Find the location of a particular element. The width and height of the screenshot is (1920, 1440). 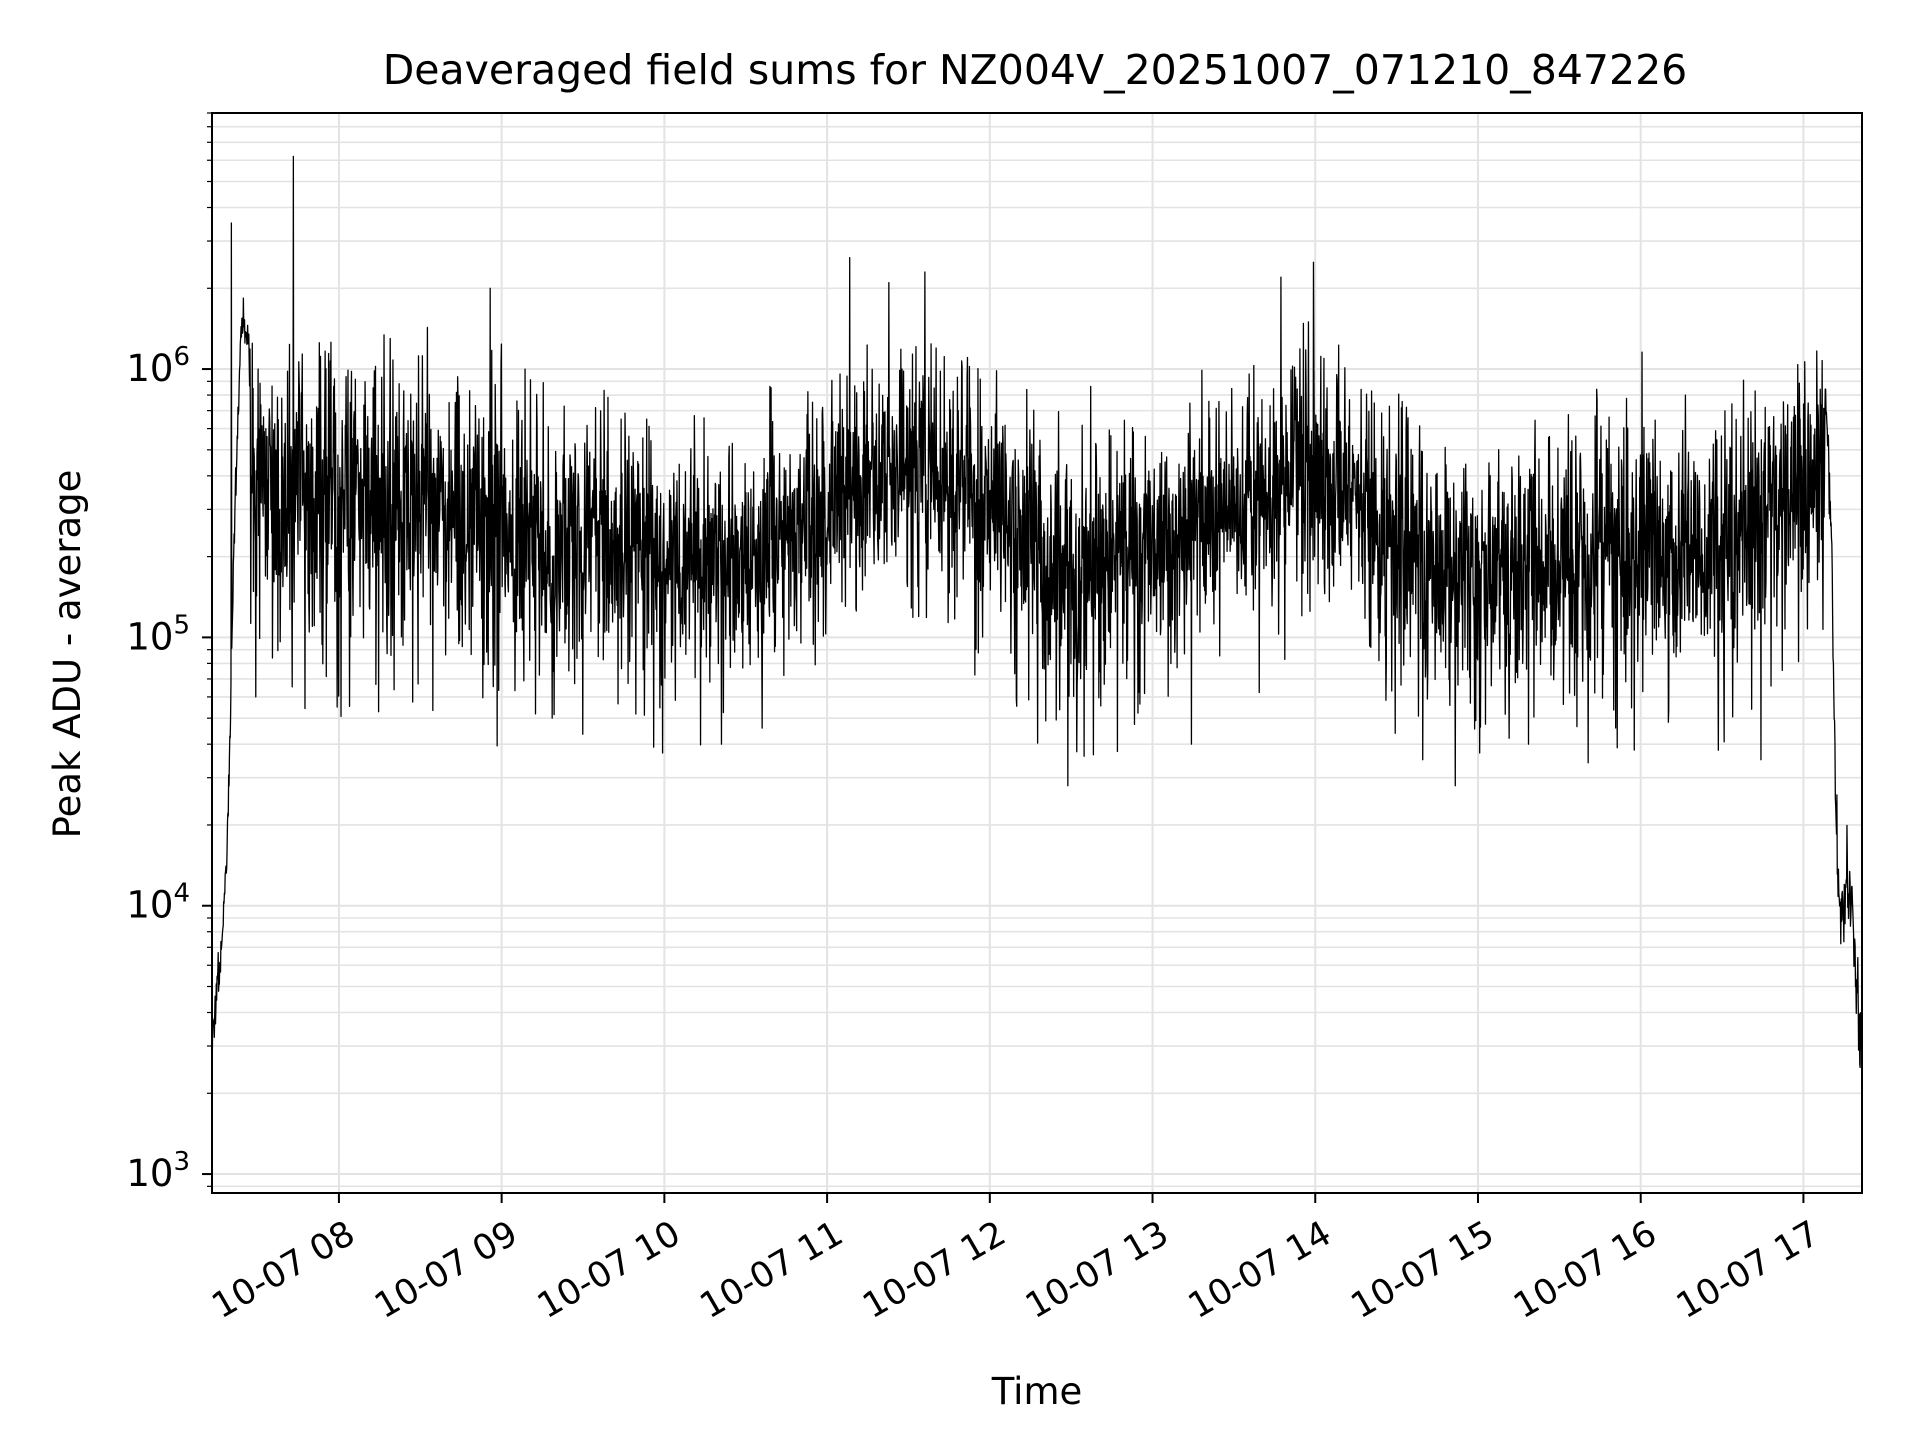

y-tick-label: 106 is located at coordinates (158, 366).